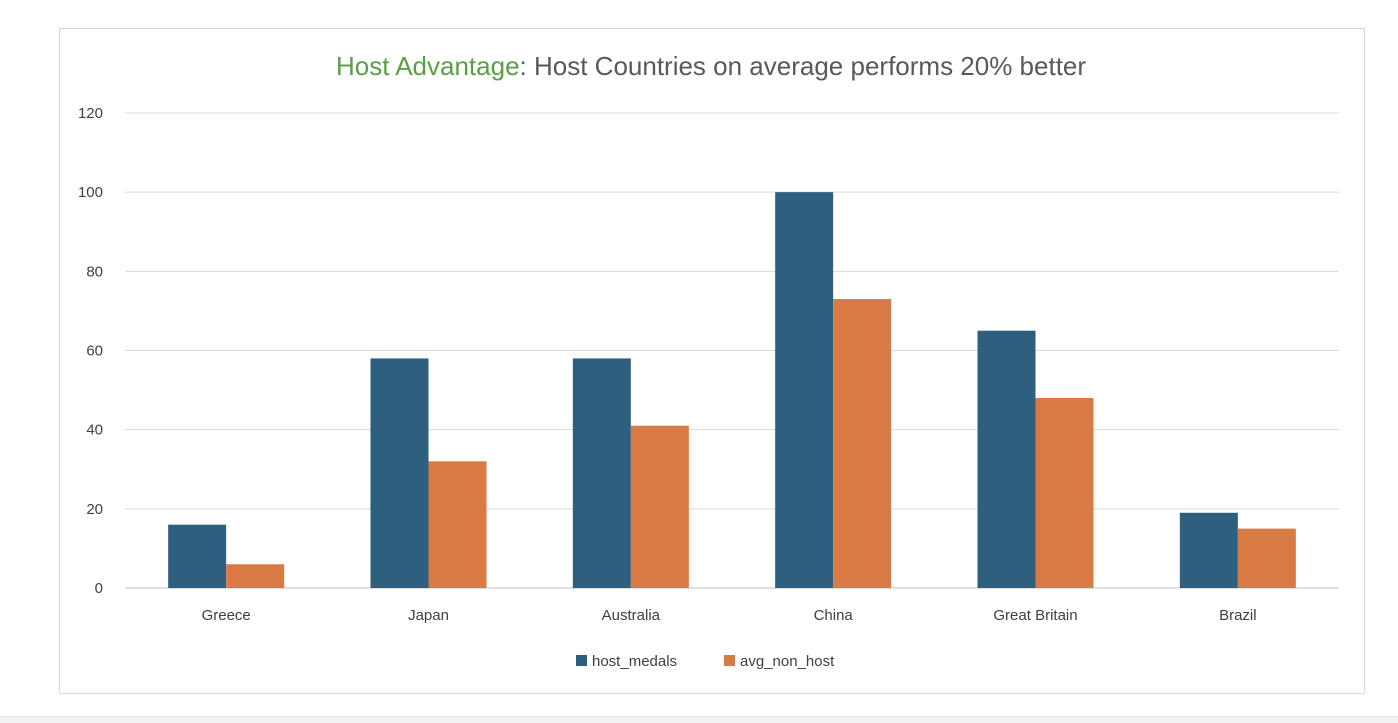 Image resolution: width=1398 pixels, height=723 pixels. What do you see at coordinates (1035, 615) in the screenshot?
I see `x-tick-label: Great Britain` at bounding box center [1035, 615].